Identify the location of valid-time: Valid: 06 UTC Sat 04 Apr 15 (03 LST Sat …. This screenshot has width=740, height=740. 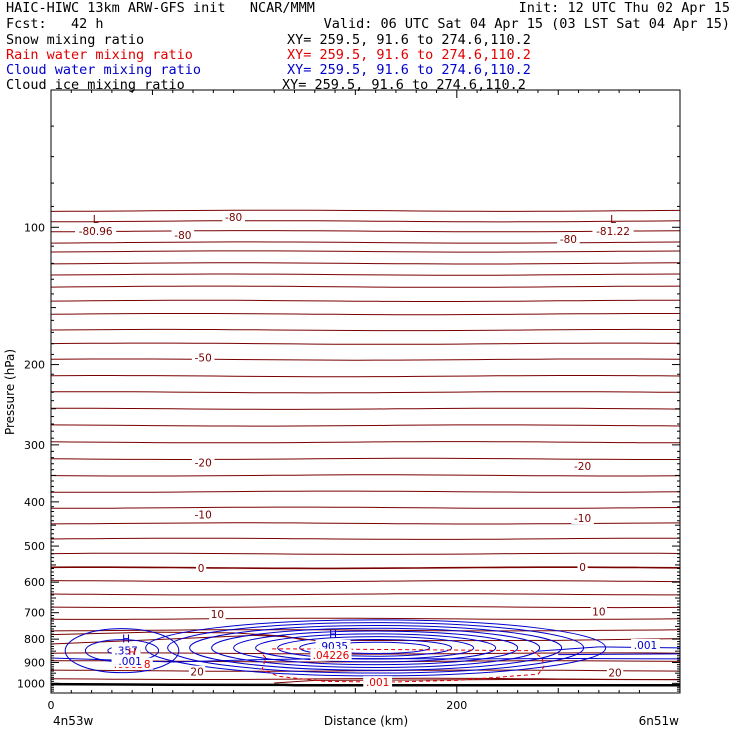
(526, 24).